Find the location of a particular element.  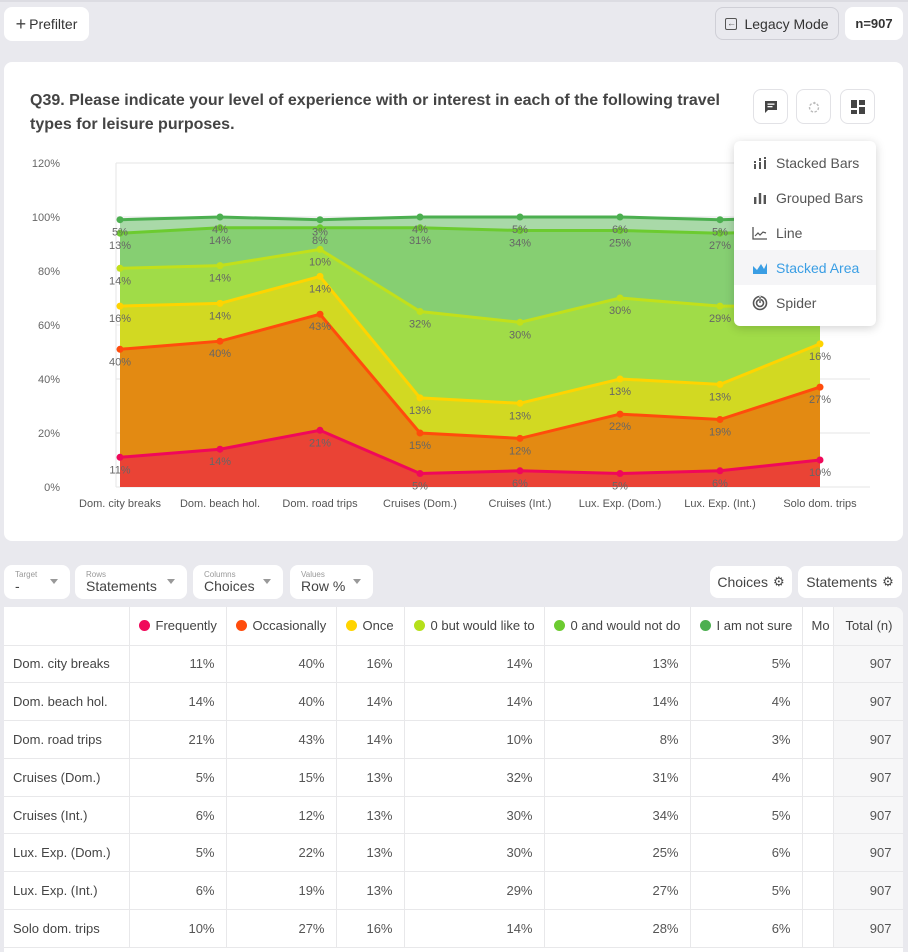

data-label: 10% is located at coordinates (820, 473).